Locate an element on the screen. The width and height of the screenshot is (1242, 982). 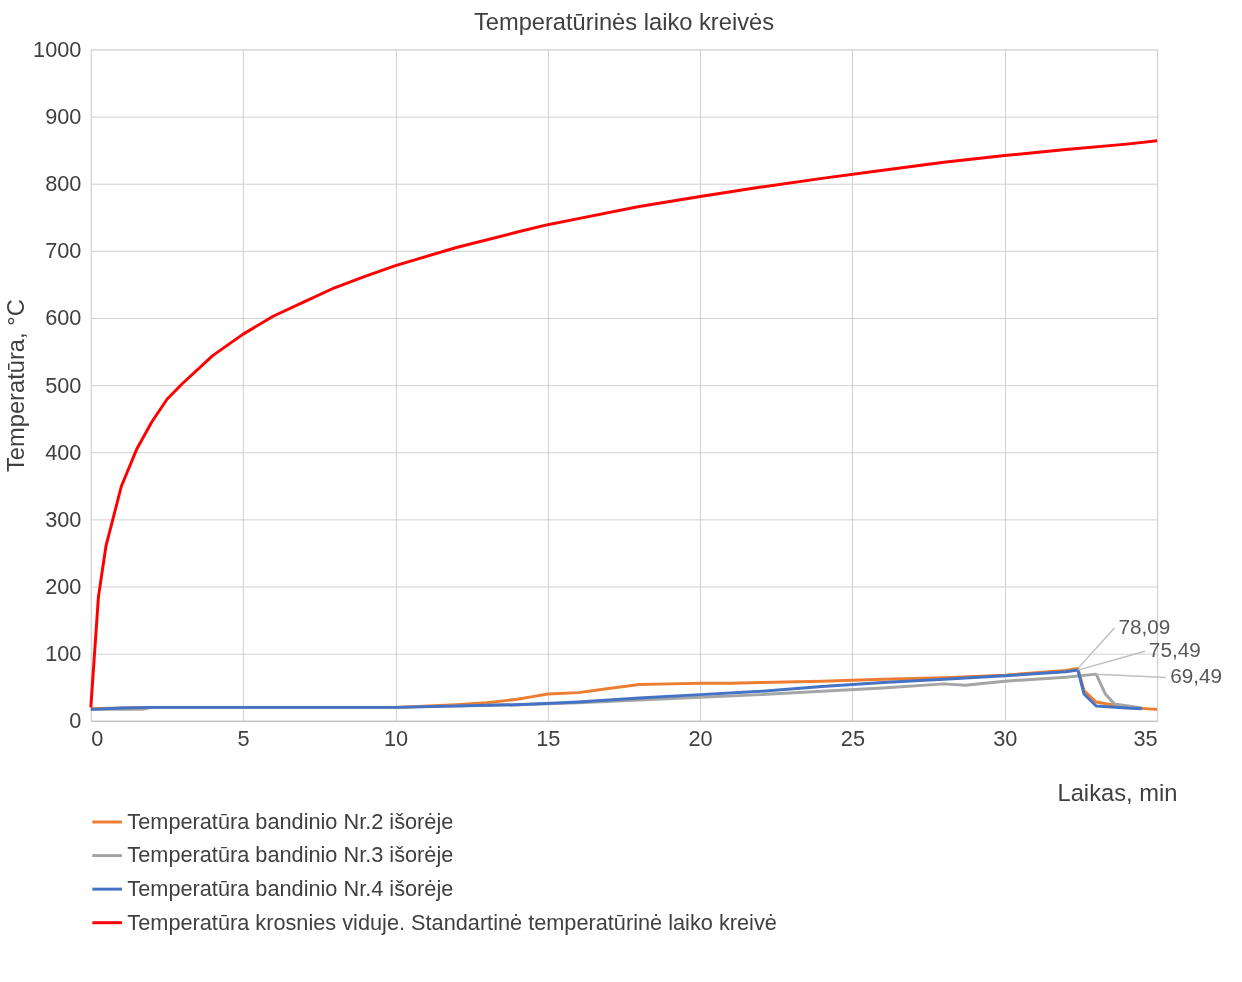
y-tick-label: 900 is located at coordinates (63, 116).